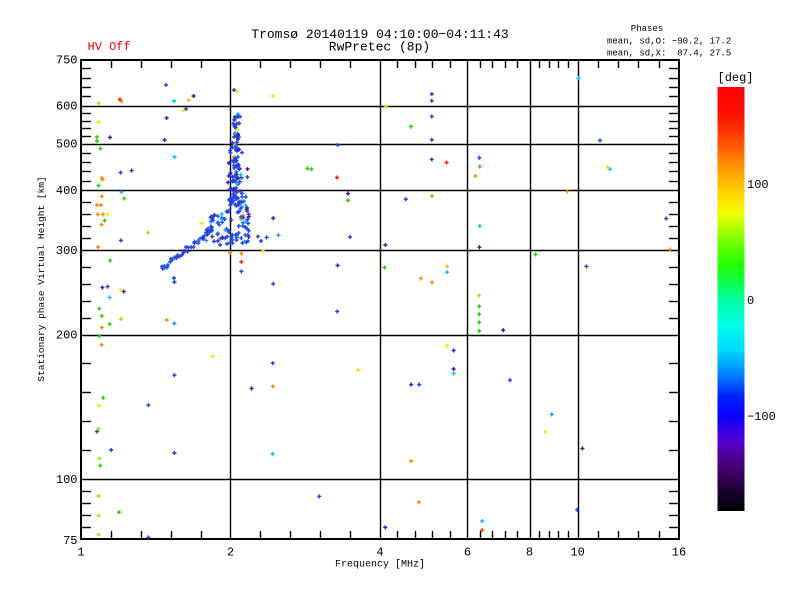  What do you see at coordinates (41, 278) in the screenshot?
I see `svg-text:Stationary phase Virtual Heigh: Stationary phase Virtual Height [km]` at bounding box center [41, 278].